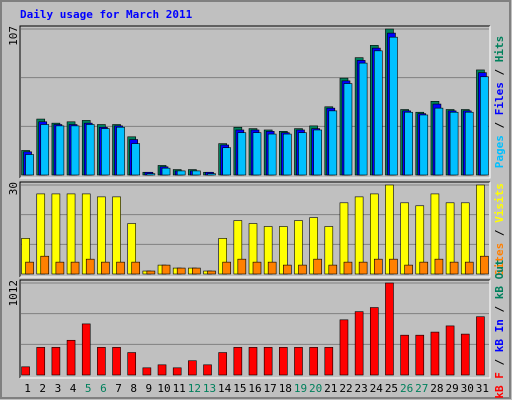 The width and height of the screenshot is (512, 400). What do you see at coordinates (406, 388) in the screenshot?
I see `x-tick-label: 26` at bounding box center [406, 388].